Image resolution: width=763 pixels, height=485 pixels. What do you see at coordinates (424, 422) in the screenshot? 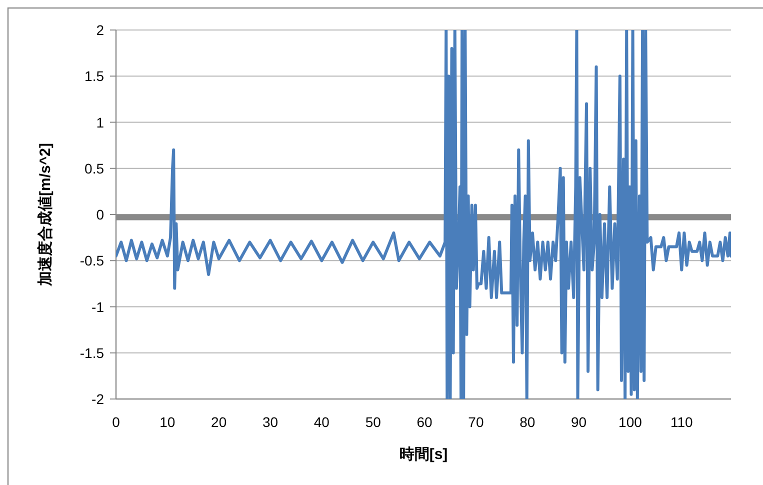
I see `x-tick-label: 60` at bounding box center [424, 422].